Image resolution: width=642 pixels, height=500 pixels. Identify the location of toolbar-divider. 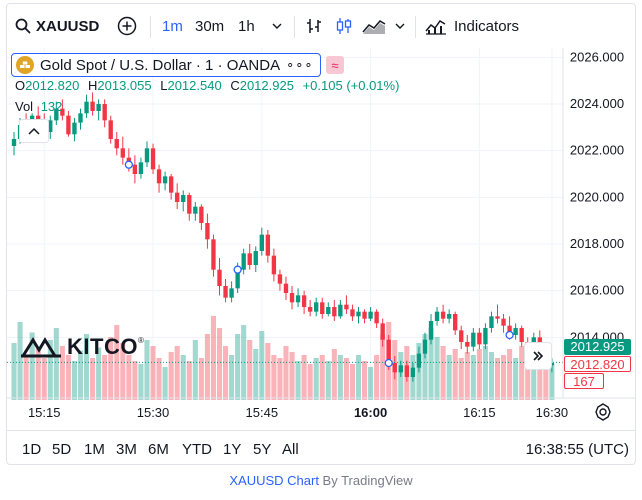
(294, 27).